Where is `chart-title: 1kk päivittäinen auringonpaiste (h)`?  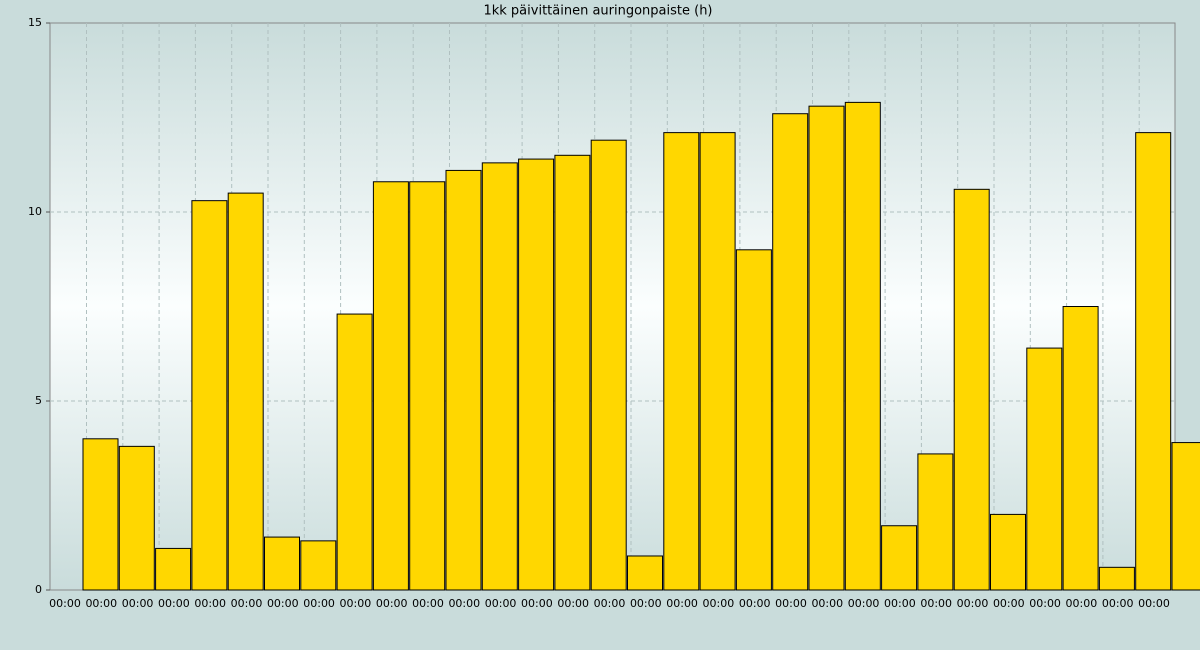
chart-title: 1kk päivittäinen auringonpaiste (h) is located at coordinates (597, 11).